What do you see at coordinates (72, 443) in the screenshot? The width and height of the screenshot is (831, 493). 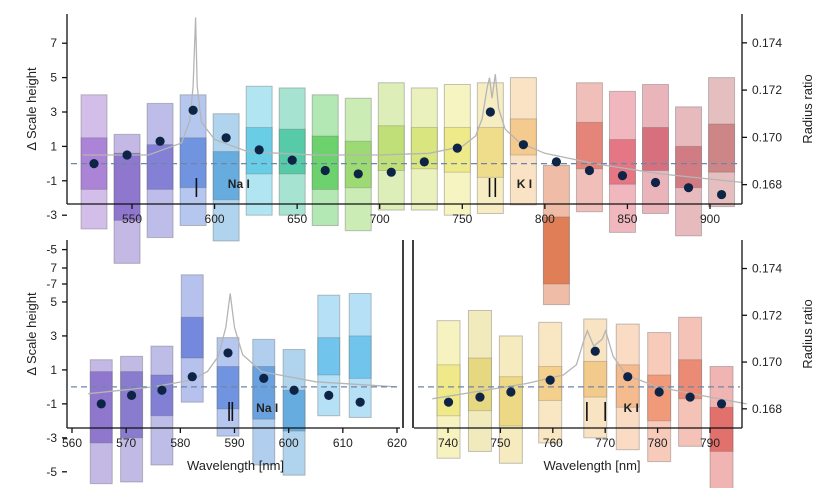 I see `x-tick-label: 560` at bounding box center [72, 443].